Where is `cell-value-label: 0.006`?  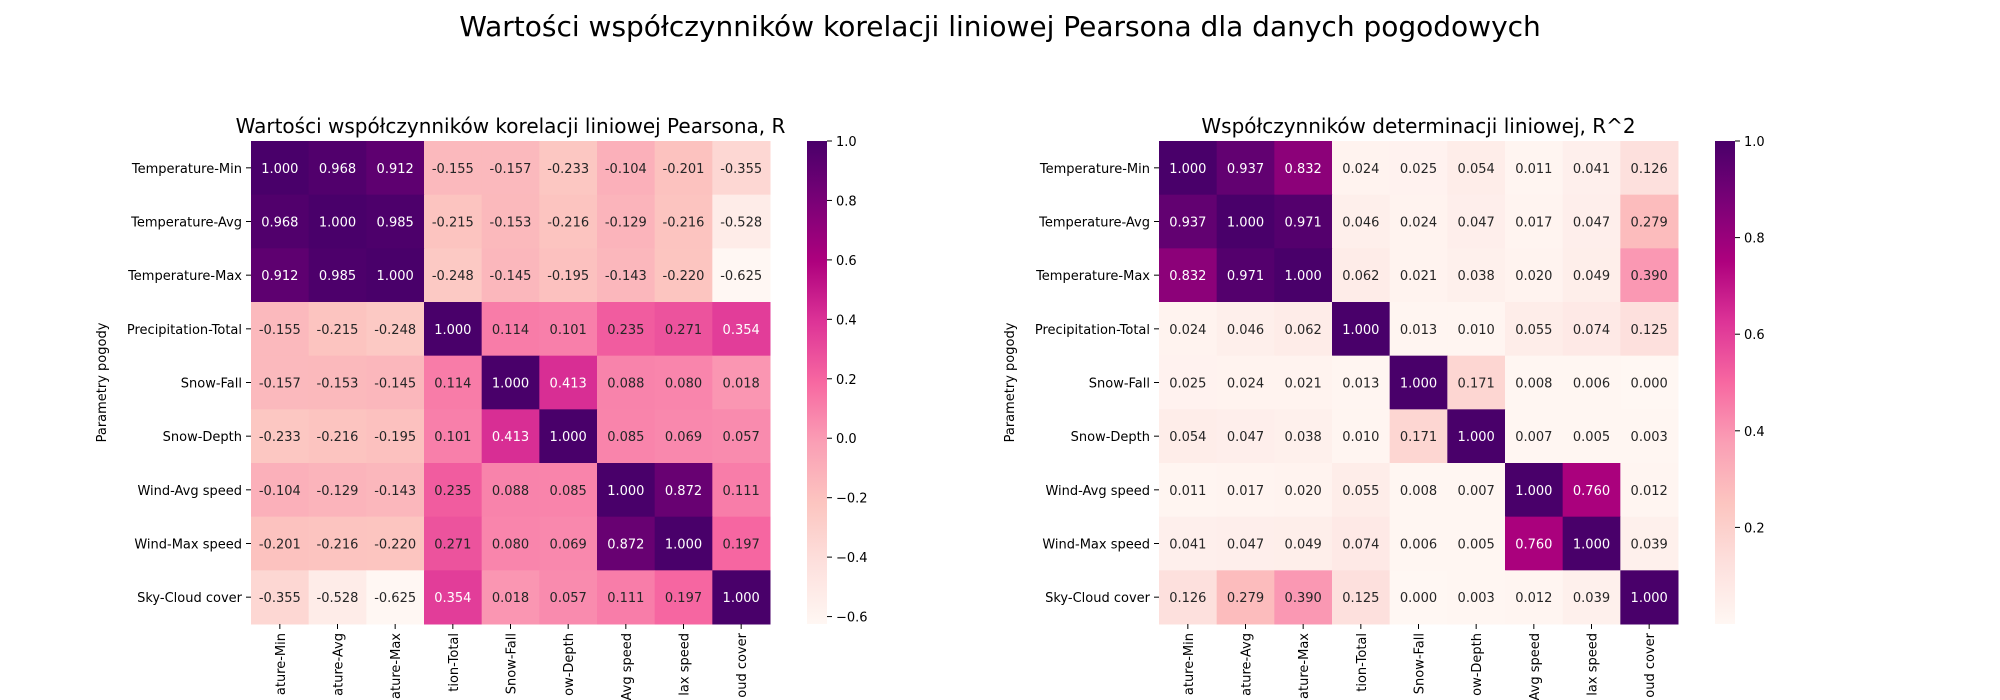 cell-value-label: 0.006 is located at coordinates (1591, 384).